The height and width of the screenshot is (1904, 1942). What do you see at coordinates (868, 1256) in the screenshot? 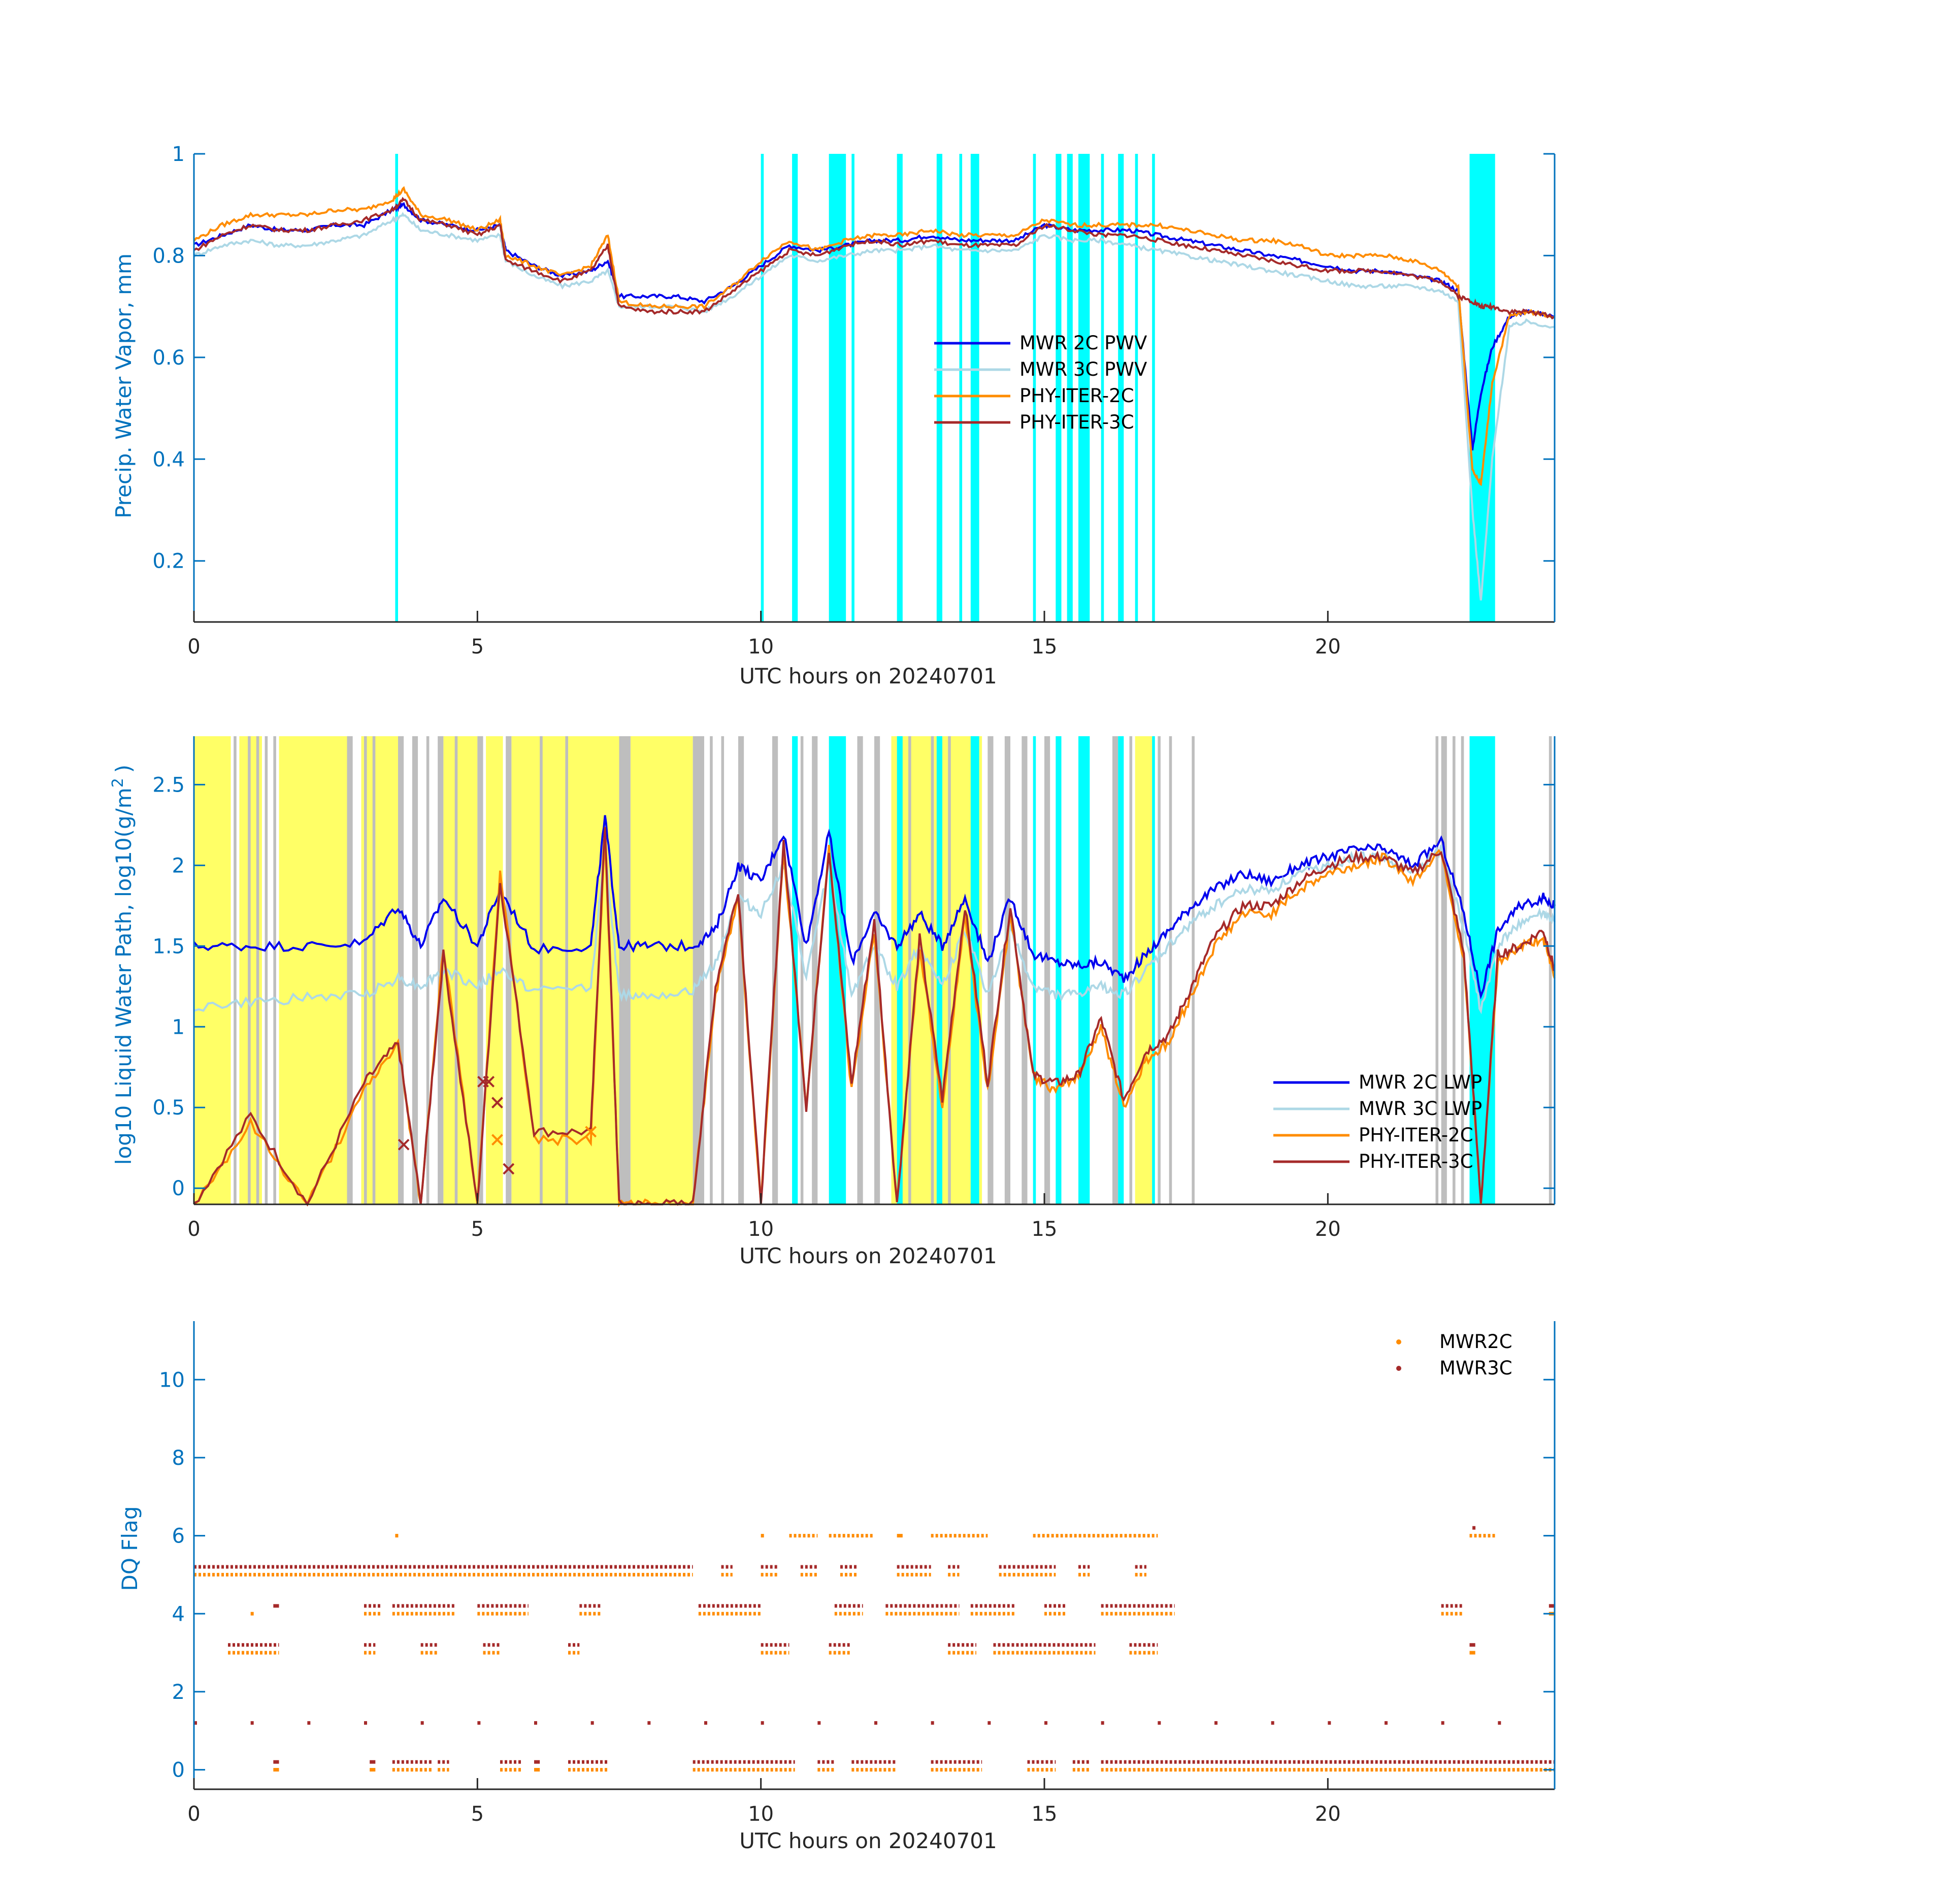
I see `lwp-xlabel: UTC hours on 20240701` at bounding box center [868, 1256].